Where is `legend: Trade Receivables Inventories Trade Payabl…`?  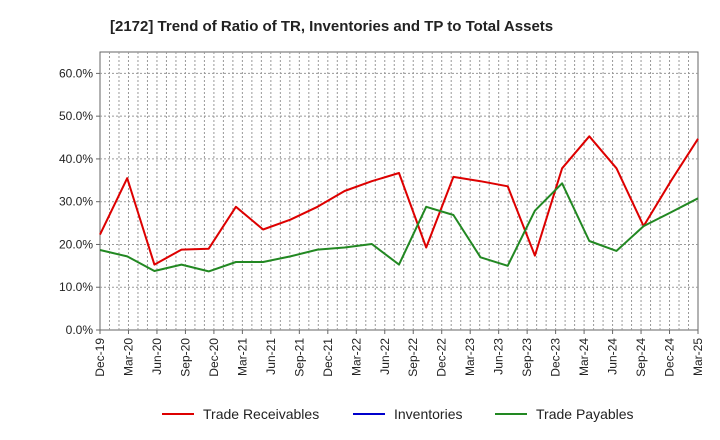
legend: Trade Receivables Inventories Trade Payabl… is located at coordinates (398, 414).